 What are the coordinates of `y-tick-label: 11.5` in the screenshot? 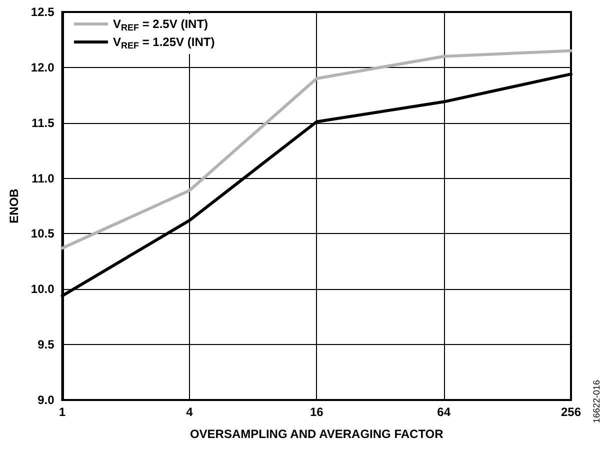 It's located at (43, 123).